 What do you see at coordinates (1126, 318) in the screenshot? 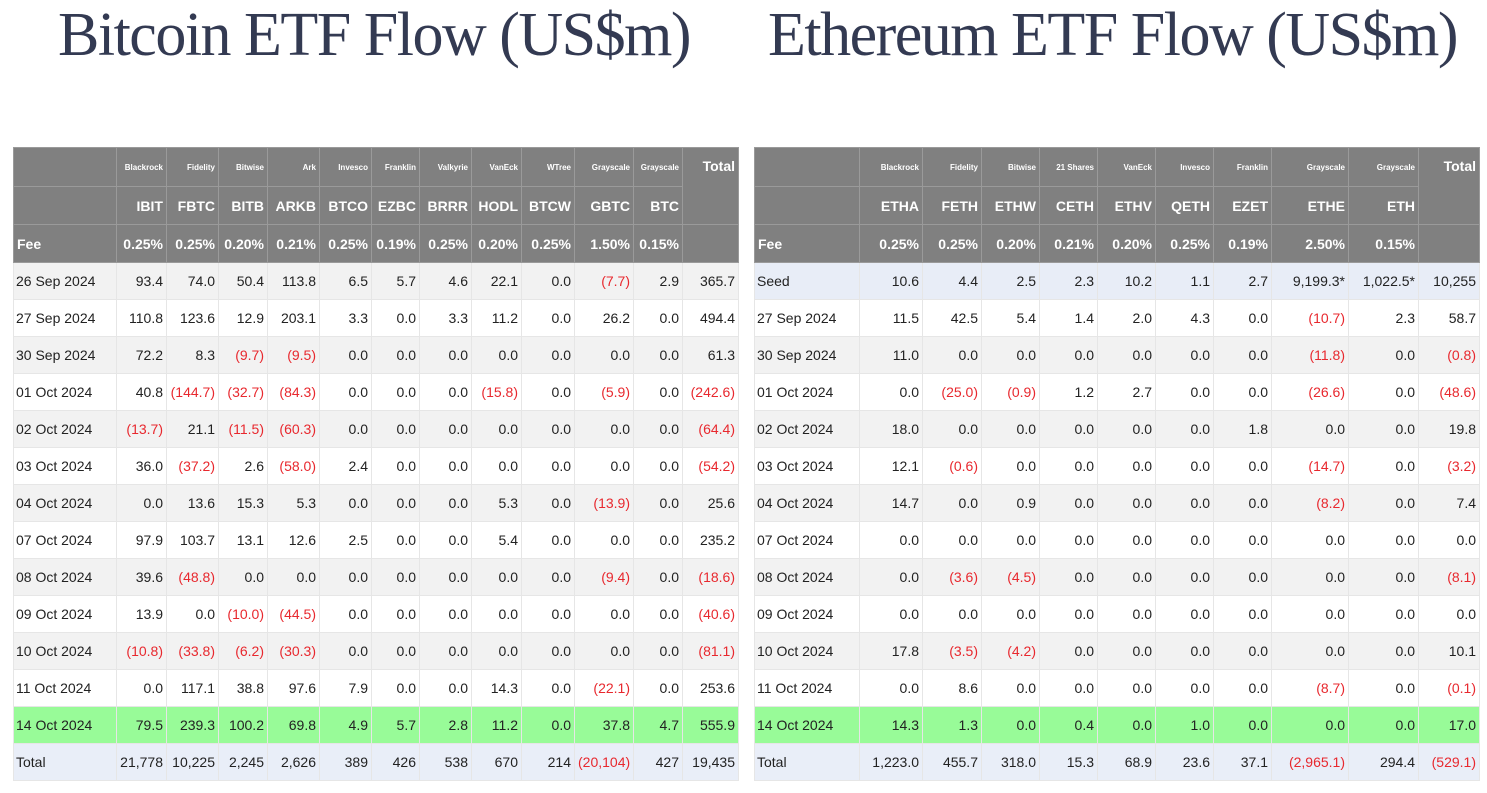
I see `flow-value: 2.0` at bounding box center [1126, 318].